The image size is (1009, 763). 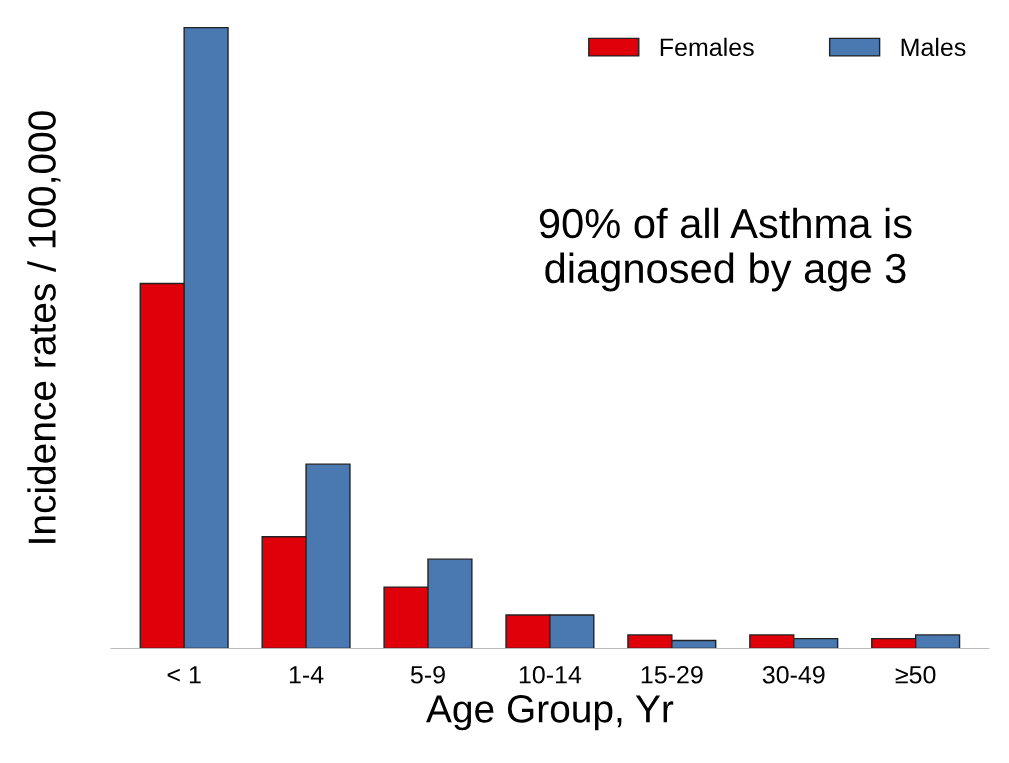 I want to click on x-tick-label: 15-29, so click(x=672, y=674).